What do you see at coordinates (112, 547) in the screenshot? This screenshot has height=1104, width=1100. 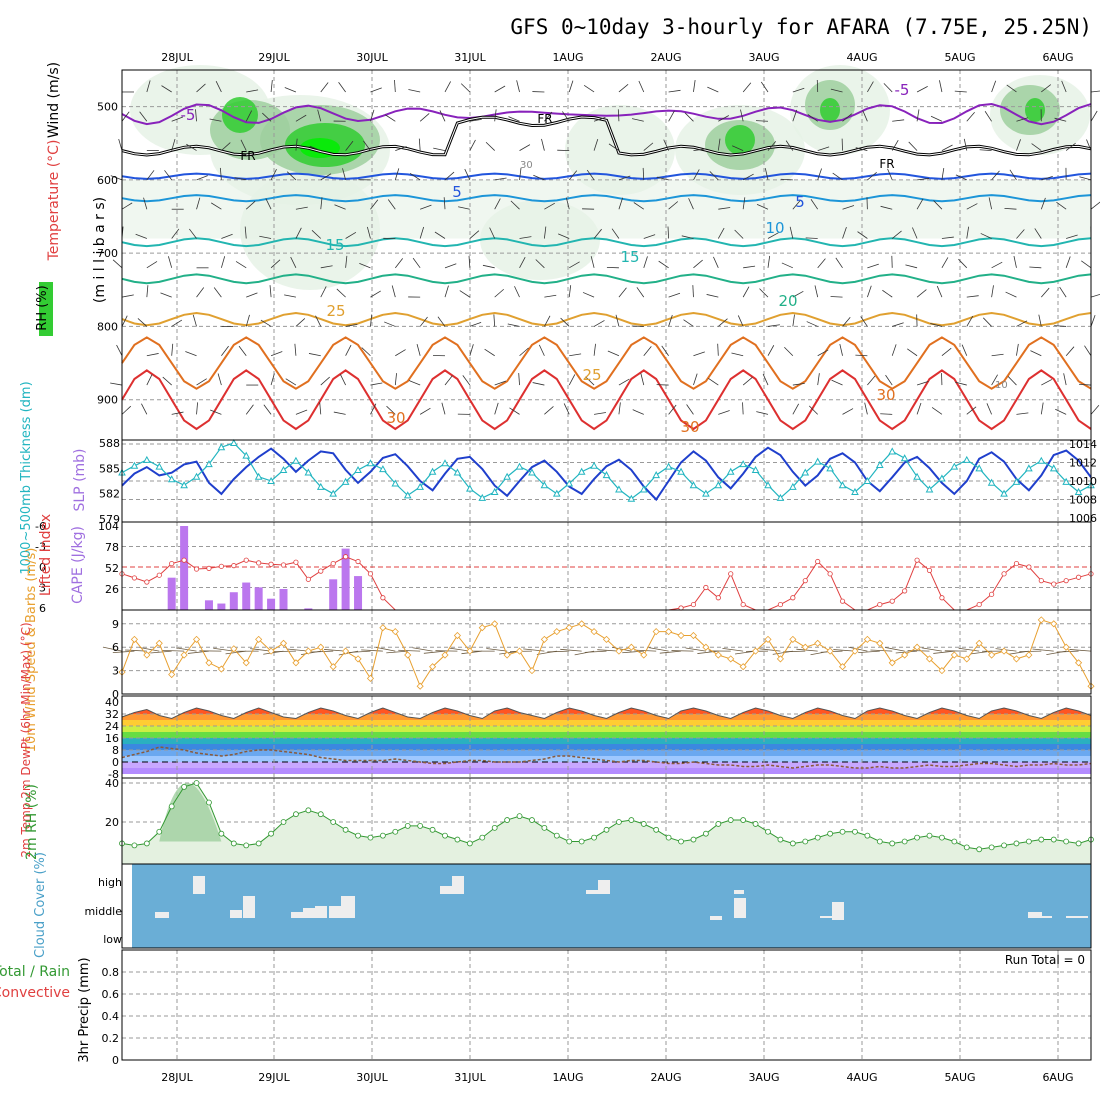 I see `cape-tick-label: 78` at bounding box center [112, 547].